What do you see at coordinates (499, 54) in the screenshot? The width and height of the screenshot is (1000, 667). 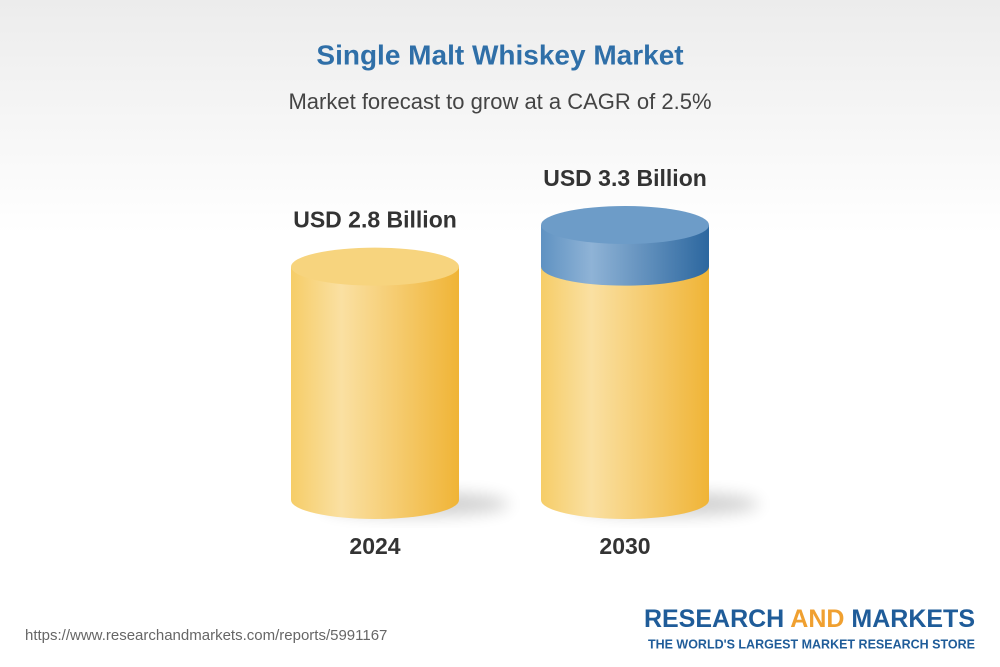 I see `chart-title: Single Malt Whiskey Market` at bounding box center [499, 54].